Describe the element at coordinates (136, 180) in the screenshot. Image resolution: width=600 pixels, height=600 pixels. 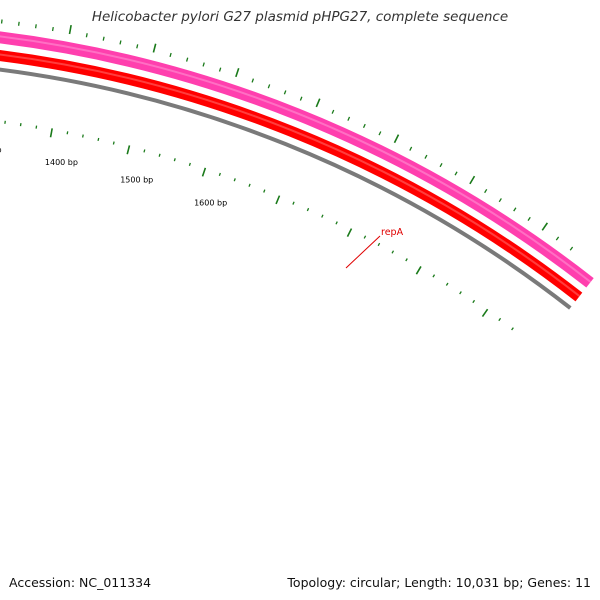
I see `scale-label: 1500 bp` at that location.